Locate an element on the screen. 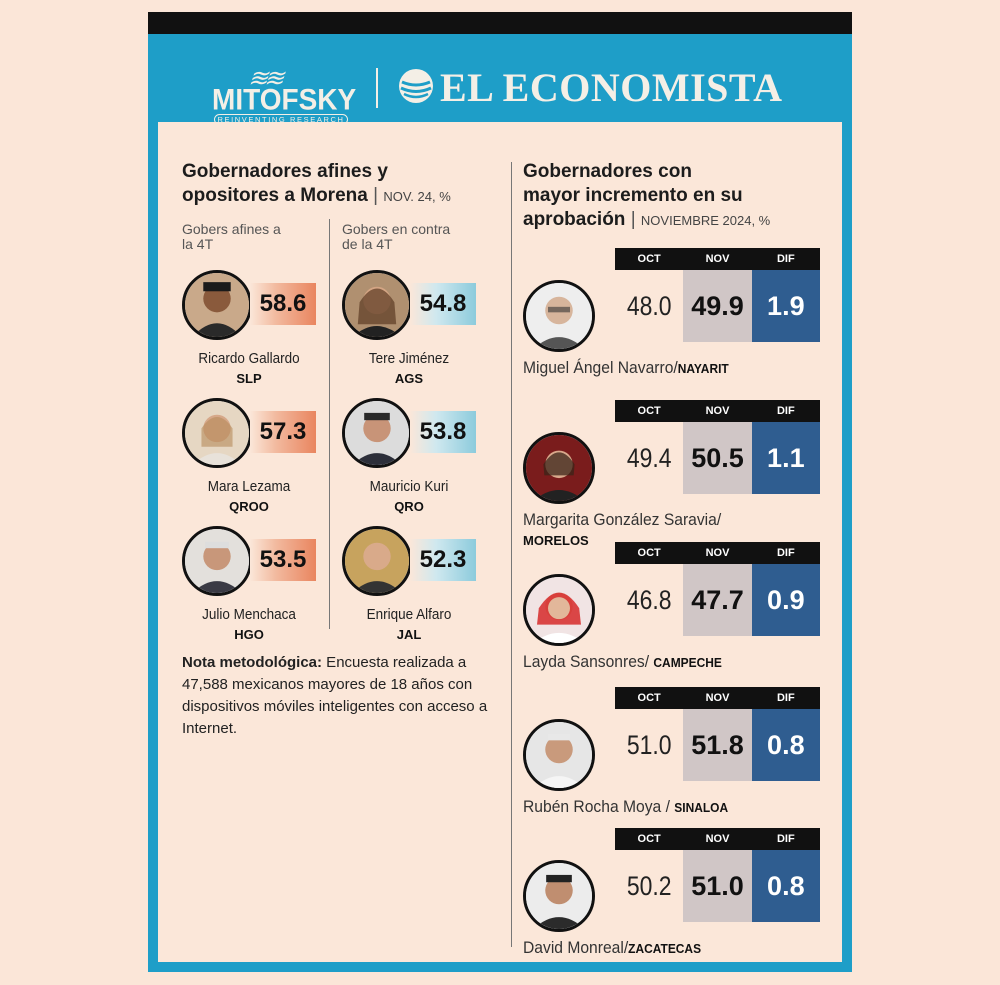 Image resolution: width=1000 pixels, height=985 pixels. governor-name: Miguel Ángel Navarro/ is located at coordinates (600, 367).